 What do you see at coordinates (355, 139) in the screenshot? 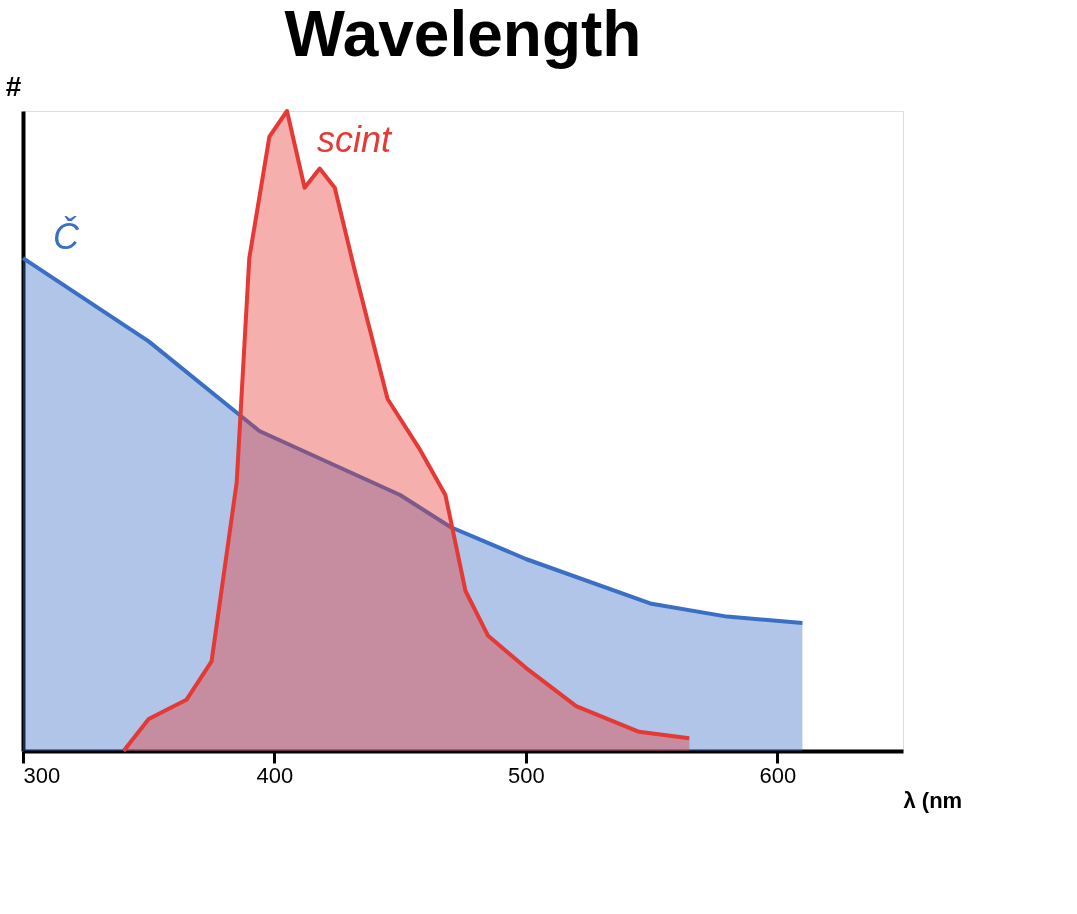
I see `series-label: scint` at bounding box center [355, 139].